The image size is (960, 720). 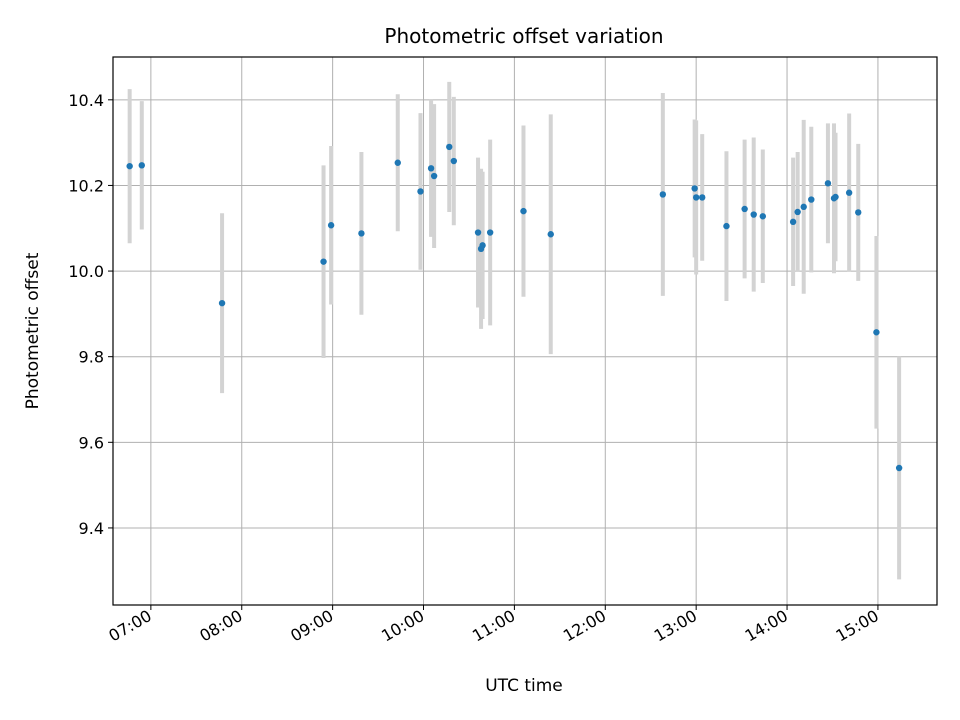 I want to click on y-tick-label: 9.8, so click(x=91, y=357).